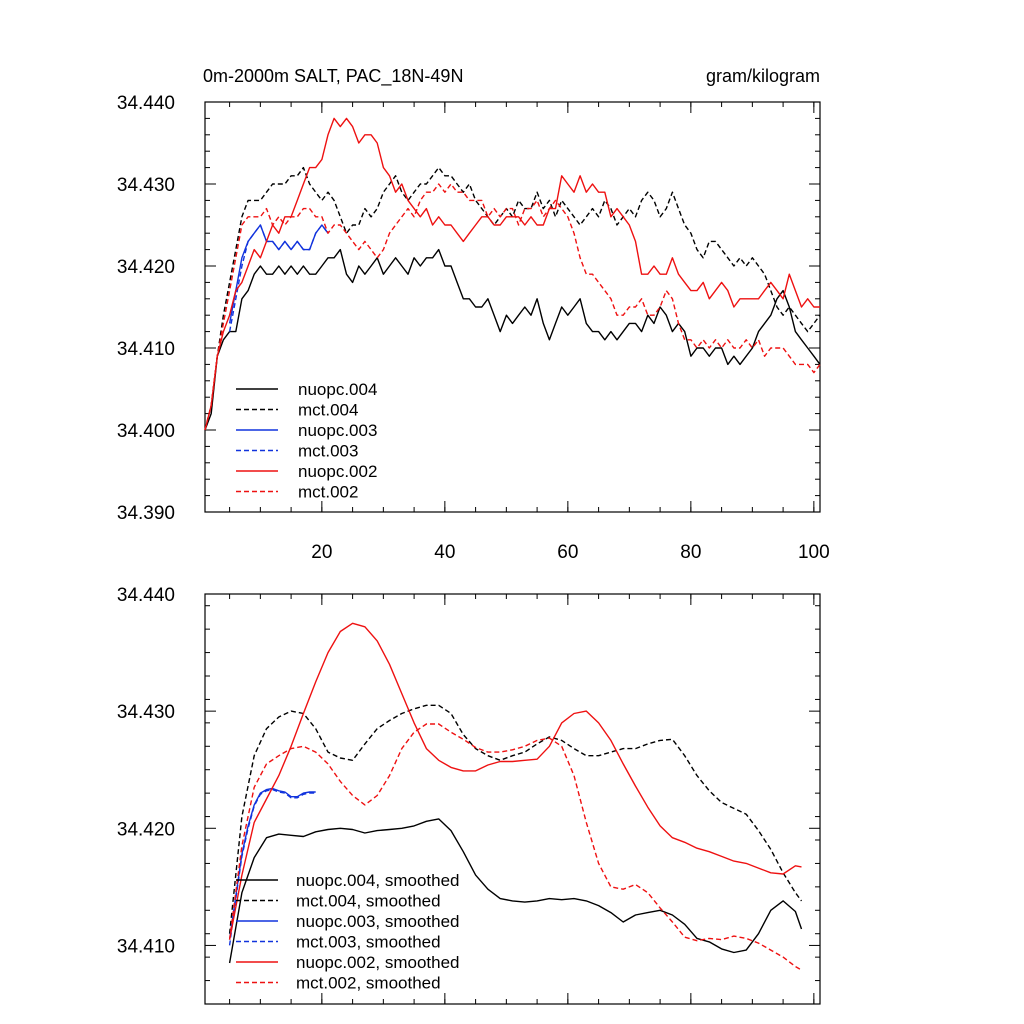  Describe the element at coordinates (328, 492) in the screenshot. I see `legend-label: mct.002` at that location.